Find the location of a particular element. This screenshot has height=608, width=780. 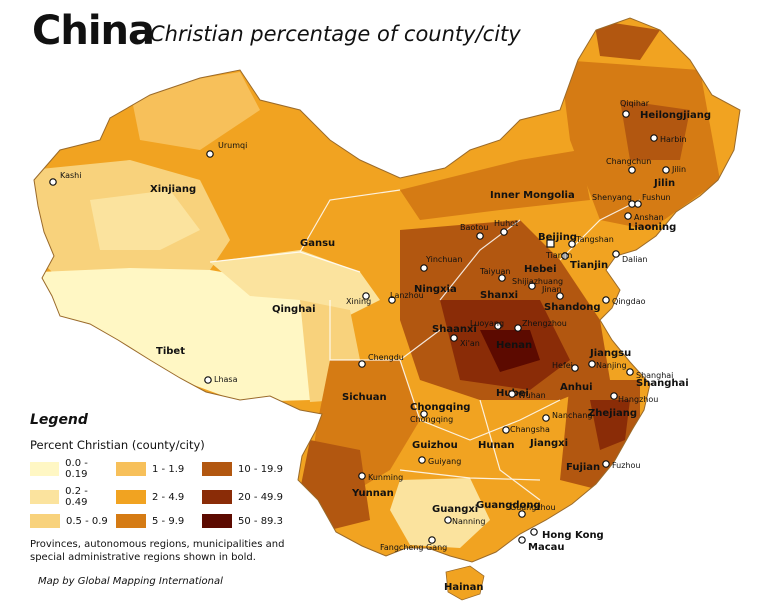

province-label: Shanxi is located at coordinates (499, 295).